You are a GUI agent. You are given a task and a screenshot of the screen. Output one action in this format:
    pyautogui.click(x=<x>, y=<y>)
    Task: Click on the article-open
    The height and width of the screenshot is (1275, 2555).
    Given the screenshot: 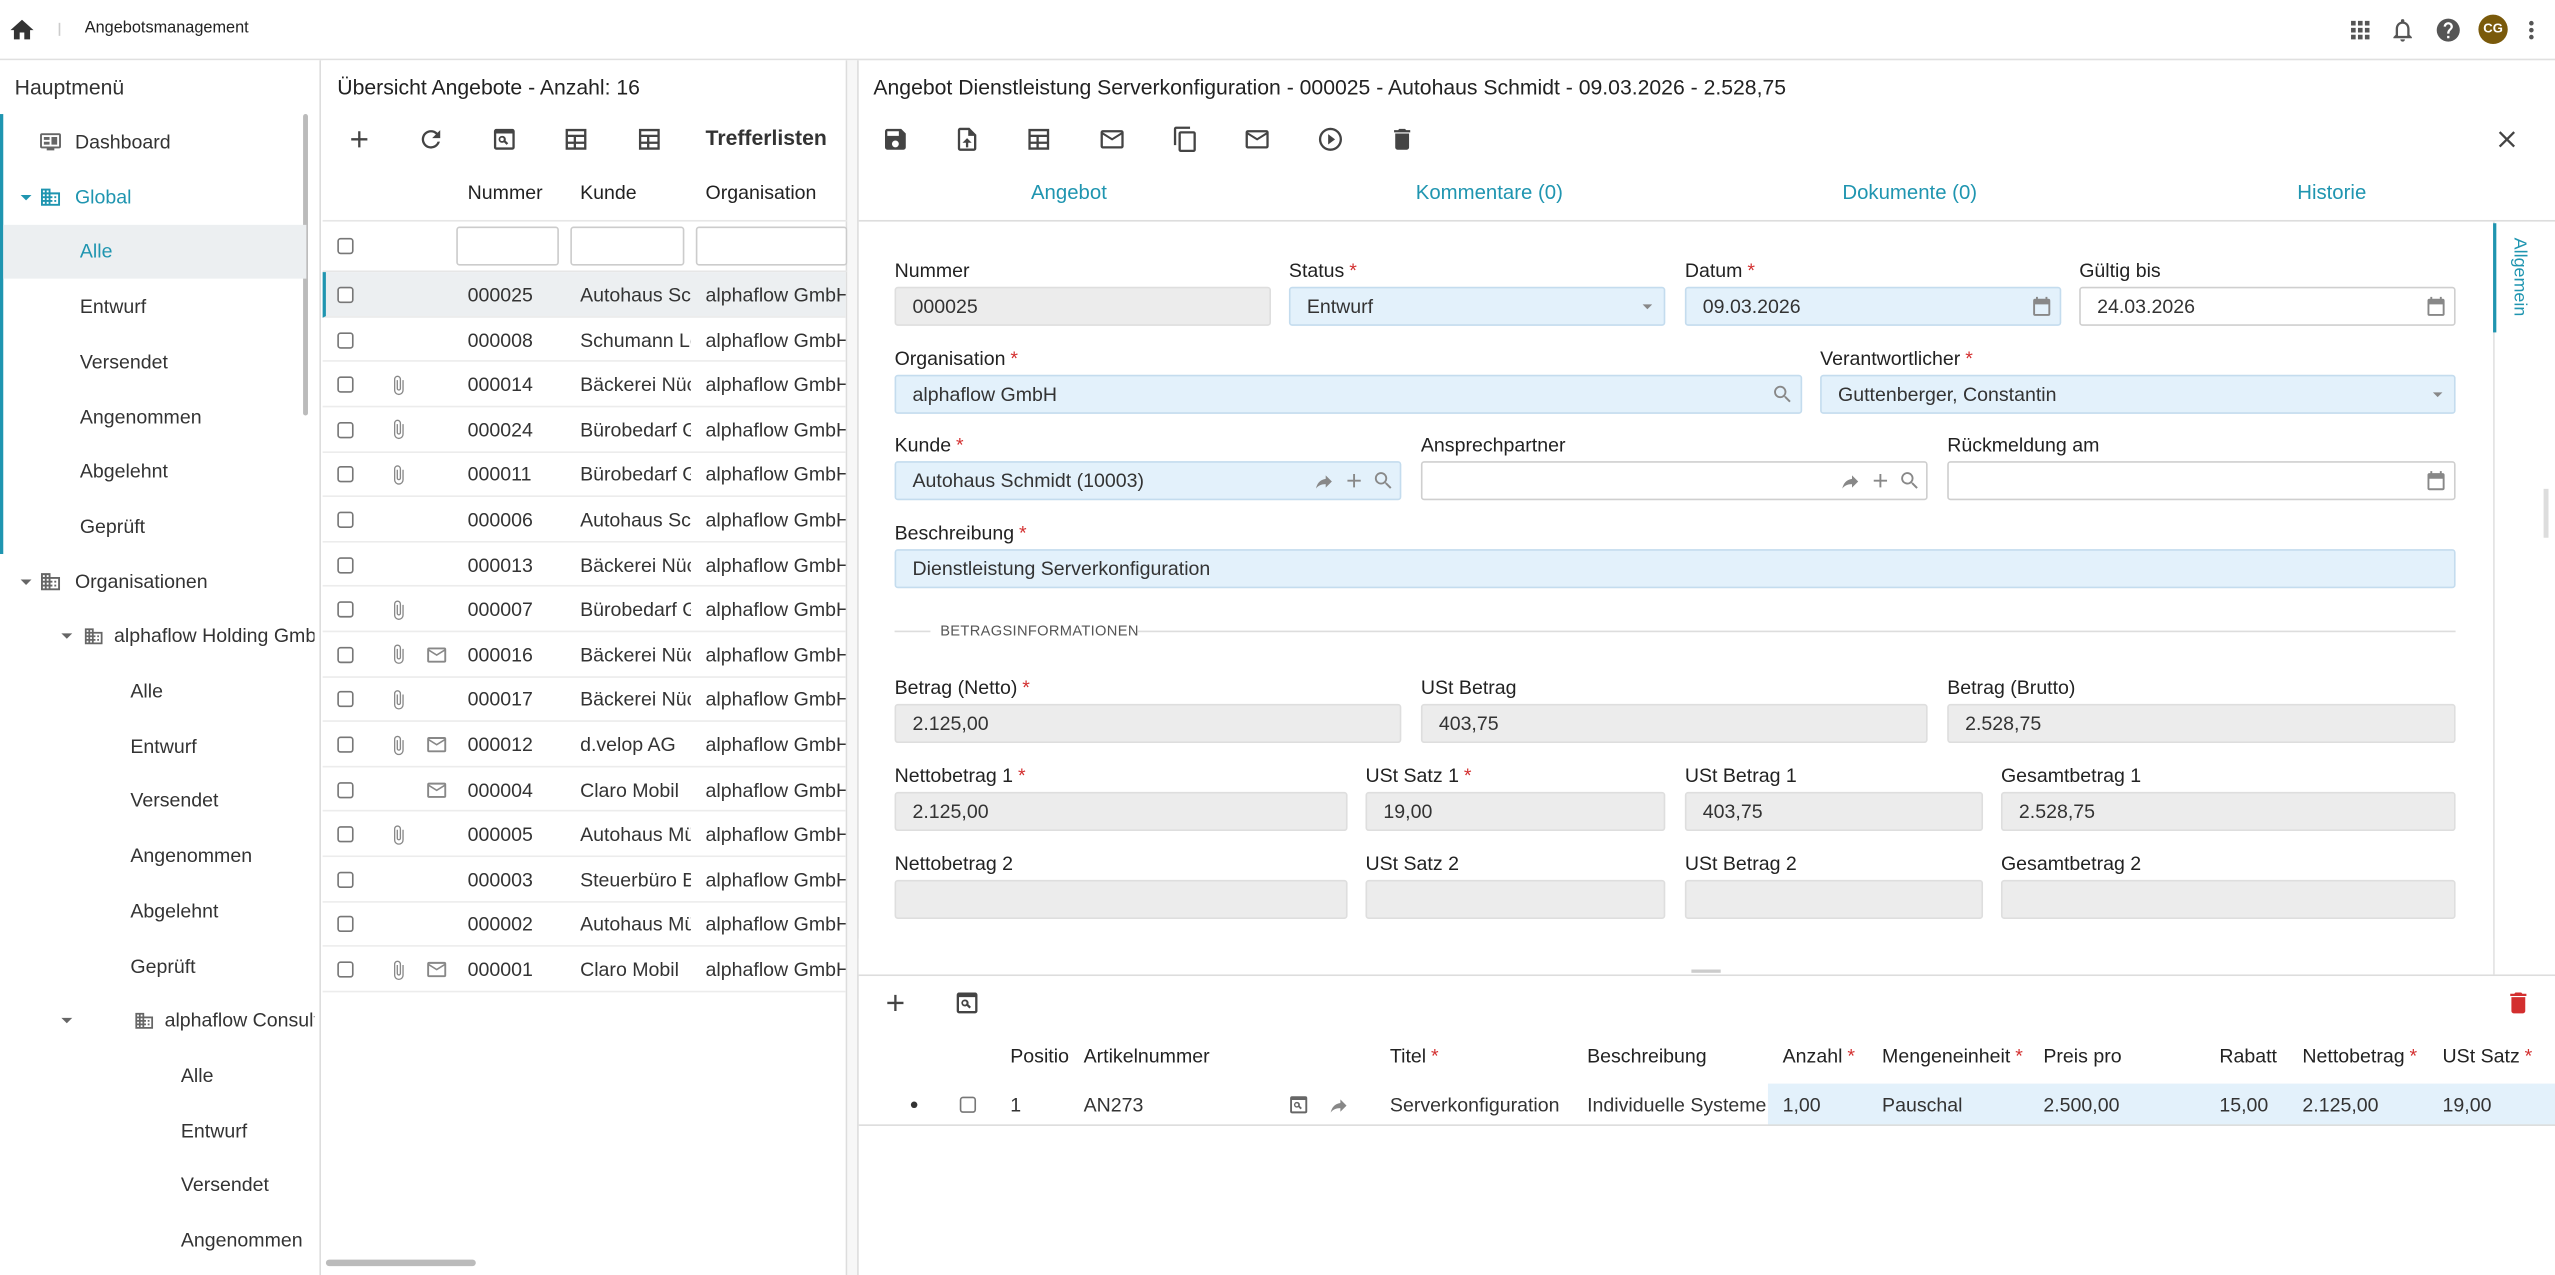 What is the action you would take?
    pyautogui.click(x=1337, y=1104)
    